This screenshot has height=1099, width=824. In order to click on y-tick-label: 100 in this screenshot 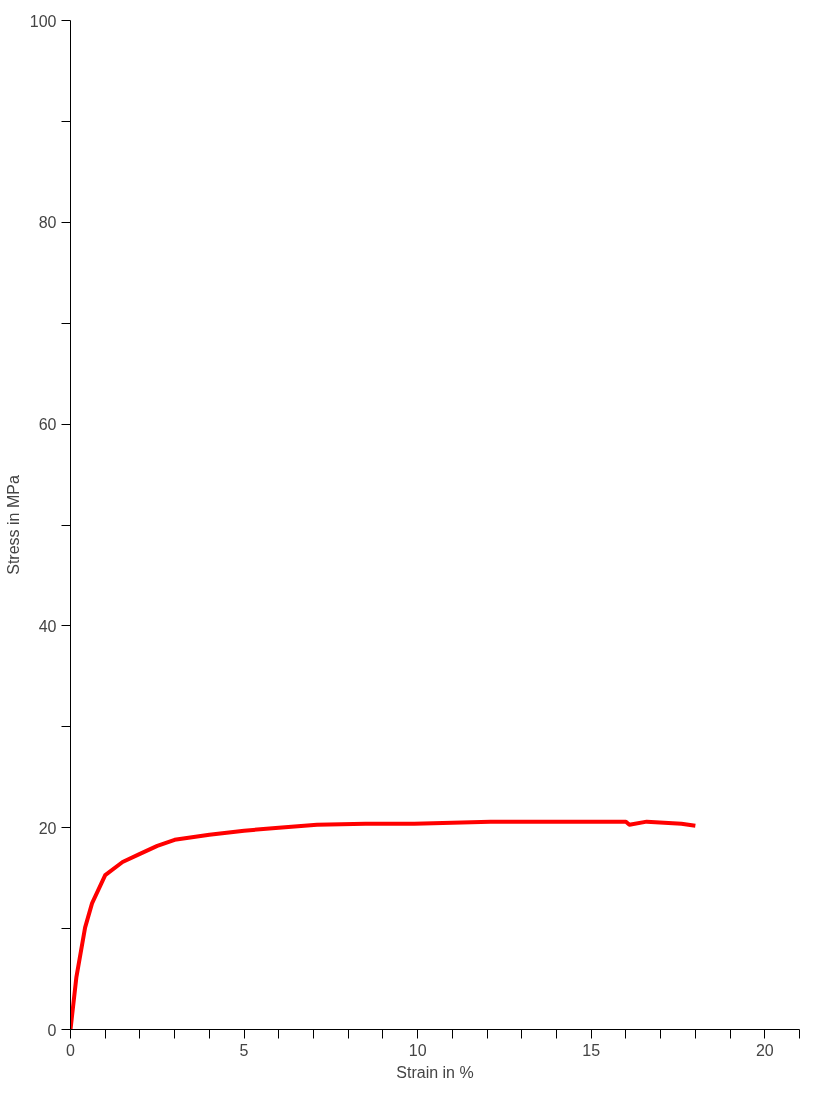, I will do `click(43, 21)`.